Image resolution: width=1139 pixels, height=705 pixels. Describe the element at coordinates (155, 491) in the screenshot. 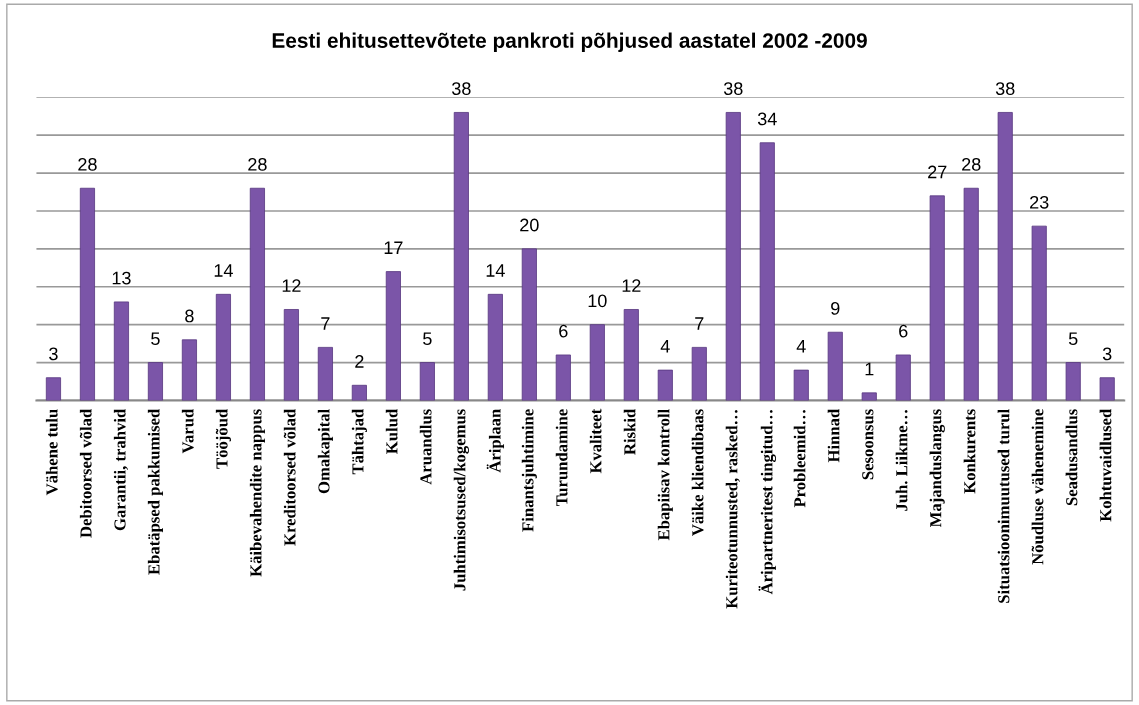

I see `x-tick-label: Ebatäpsed pakkumised` at that location.